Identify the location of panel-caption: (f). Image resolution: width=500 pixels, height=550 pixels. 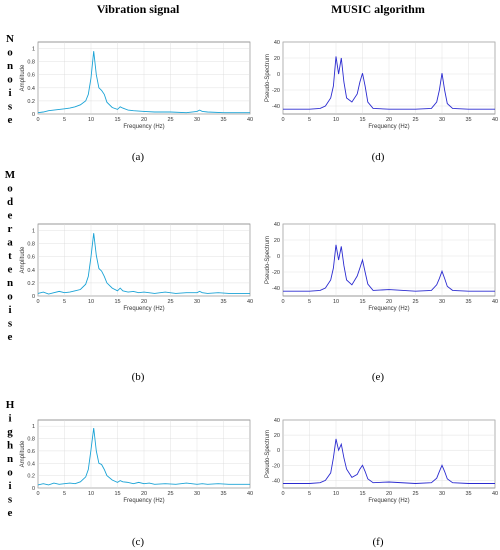
(378, 542).